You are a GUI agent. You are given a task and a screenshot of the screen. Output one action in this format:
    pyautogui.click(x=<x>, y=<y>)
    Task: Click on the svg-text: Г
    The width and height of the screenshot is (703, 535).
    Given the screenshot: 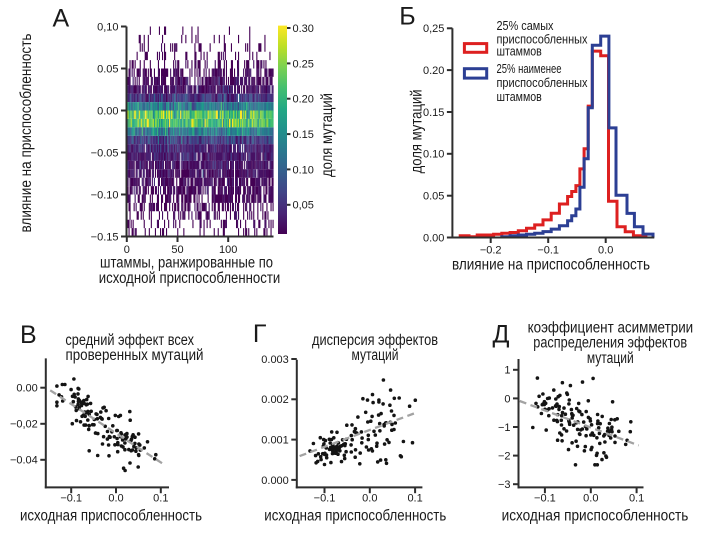 What is the action you would take?
    pyautogui.click(x=260, y=334)
    